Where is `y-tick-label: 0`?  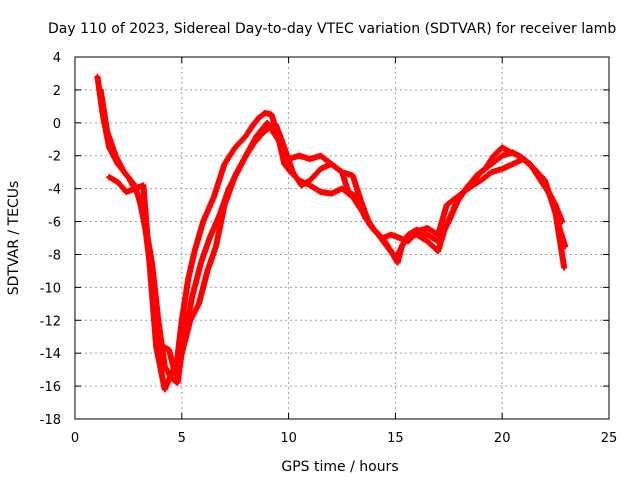 y-tick-label: 0 is located at coordinates (57, 124).